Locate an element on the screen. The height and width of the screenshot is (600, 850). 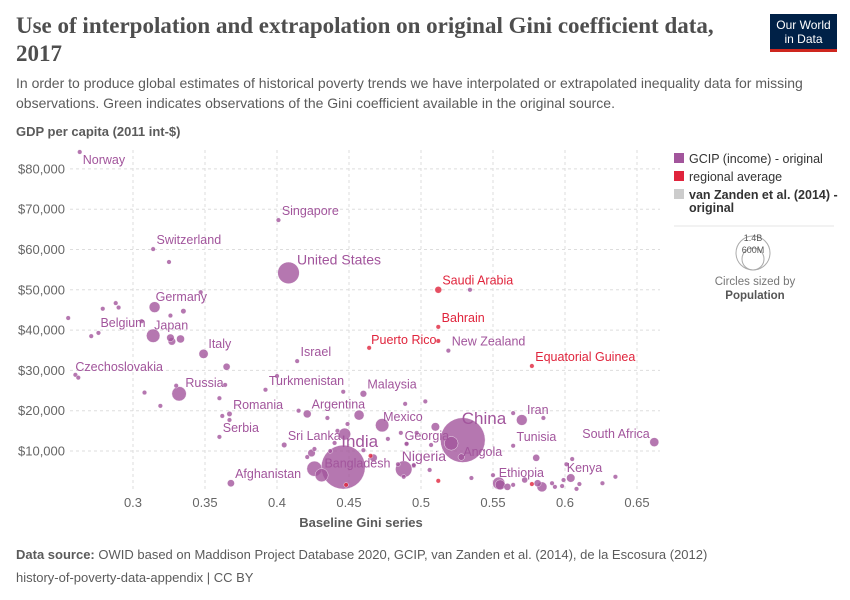
point-mexico is located at coordinates (382, 425).